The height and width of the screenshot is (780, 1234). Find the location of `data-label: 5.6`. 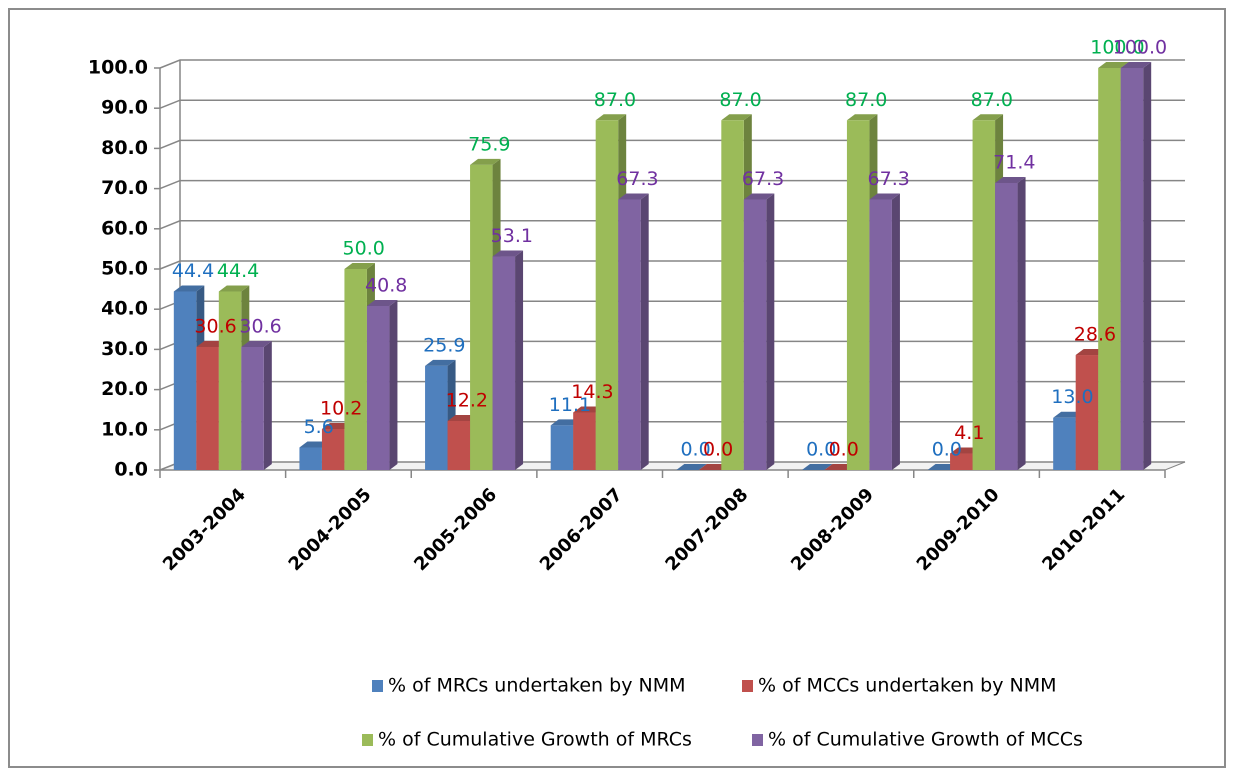

data-label: 5.6 is located at coordinates (319, 427).